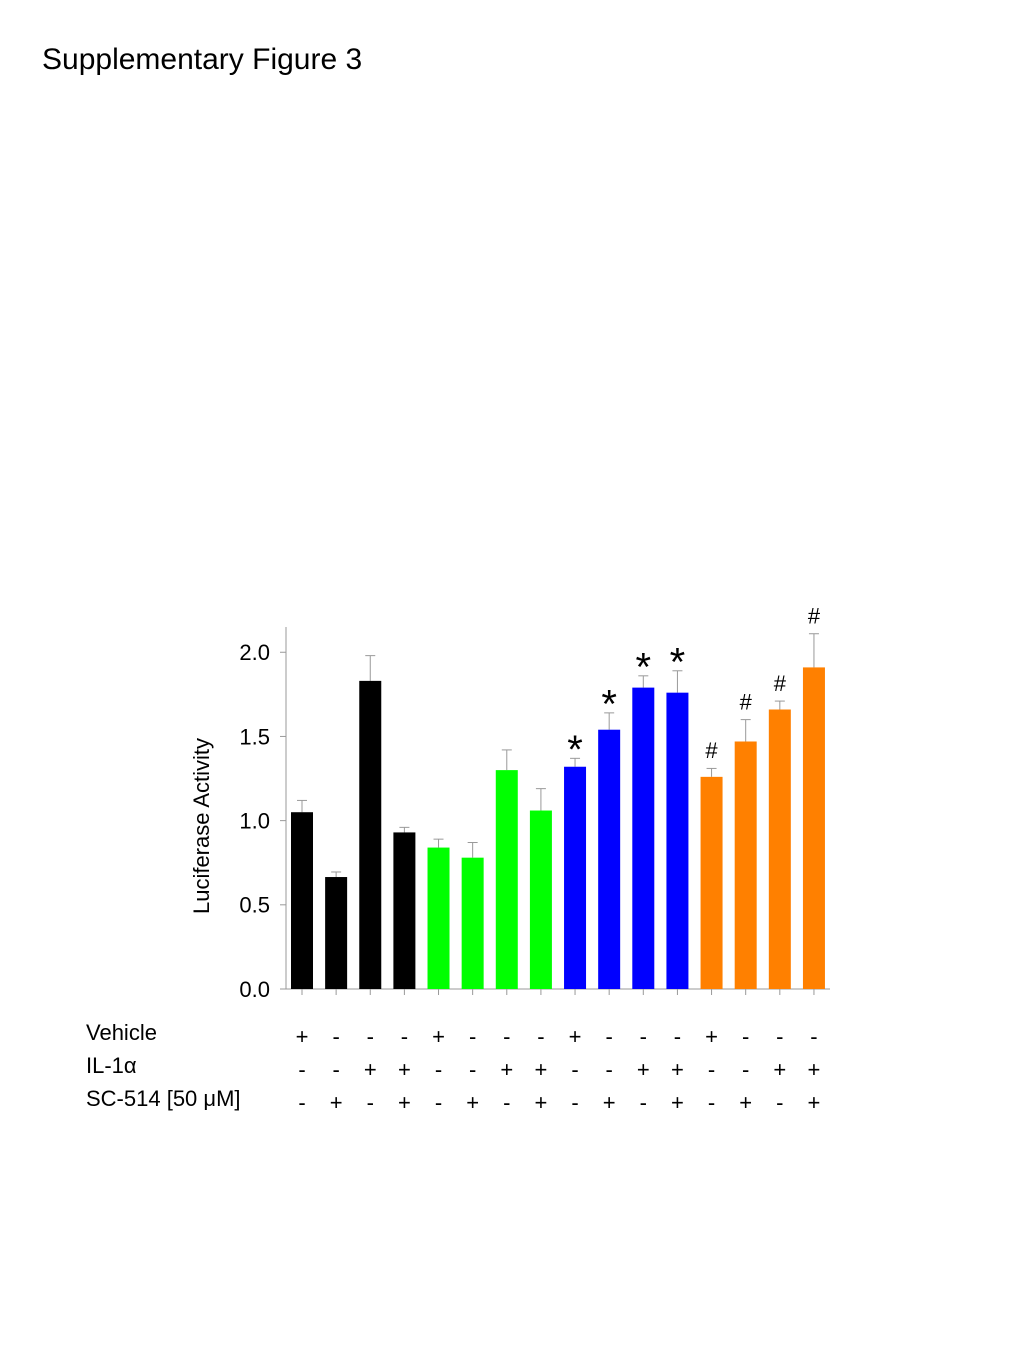 This screenshot has width=1024, height=1365. What do you see at coordinates (254, 989) in the screenshot?
I see `y-tick-label: 0.0` at bounding box center [254, 989].